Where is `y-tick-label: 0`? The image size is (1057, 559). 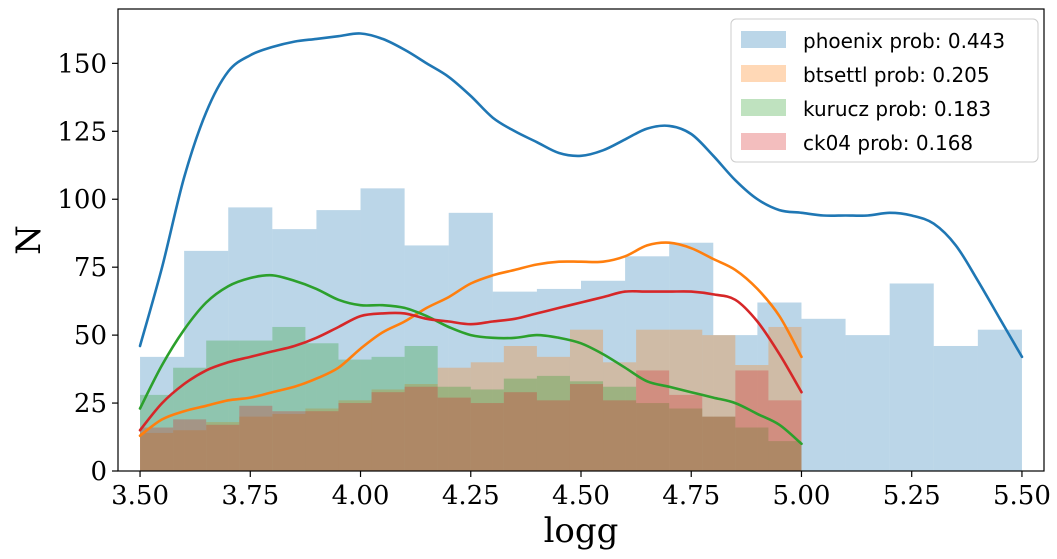 y-tick-label: 0 is located at coordinates (98, 472).